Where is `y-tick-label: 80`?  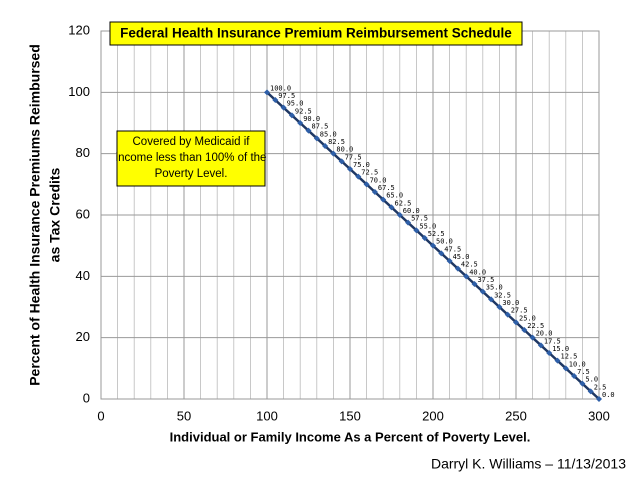
y-tick-label: 80 is located at coordinates (83, 152).